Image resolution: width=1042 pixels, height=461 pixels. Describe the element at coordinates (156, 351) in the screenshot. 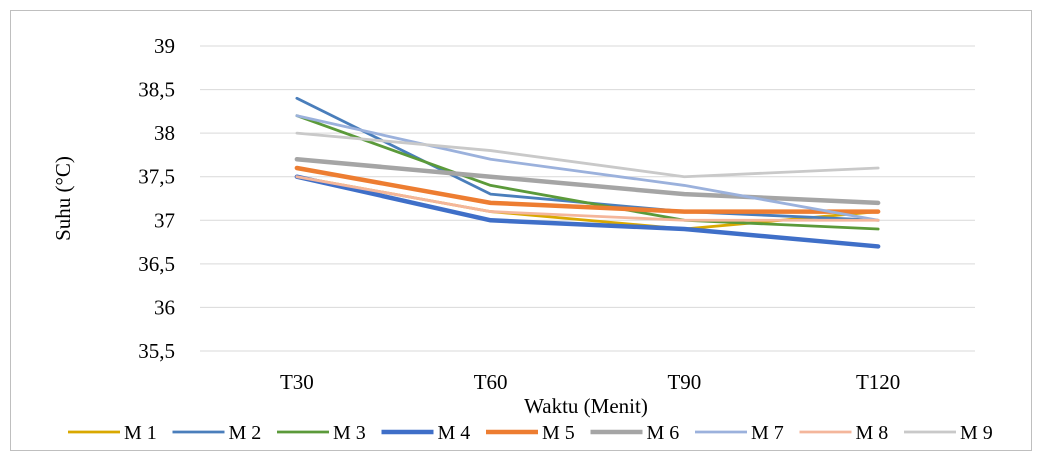

I see `y-tick-label: 35,5` at that location.